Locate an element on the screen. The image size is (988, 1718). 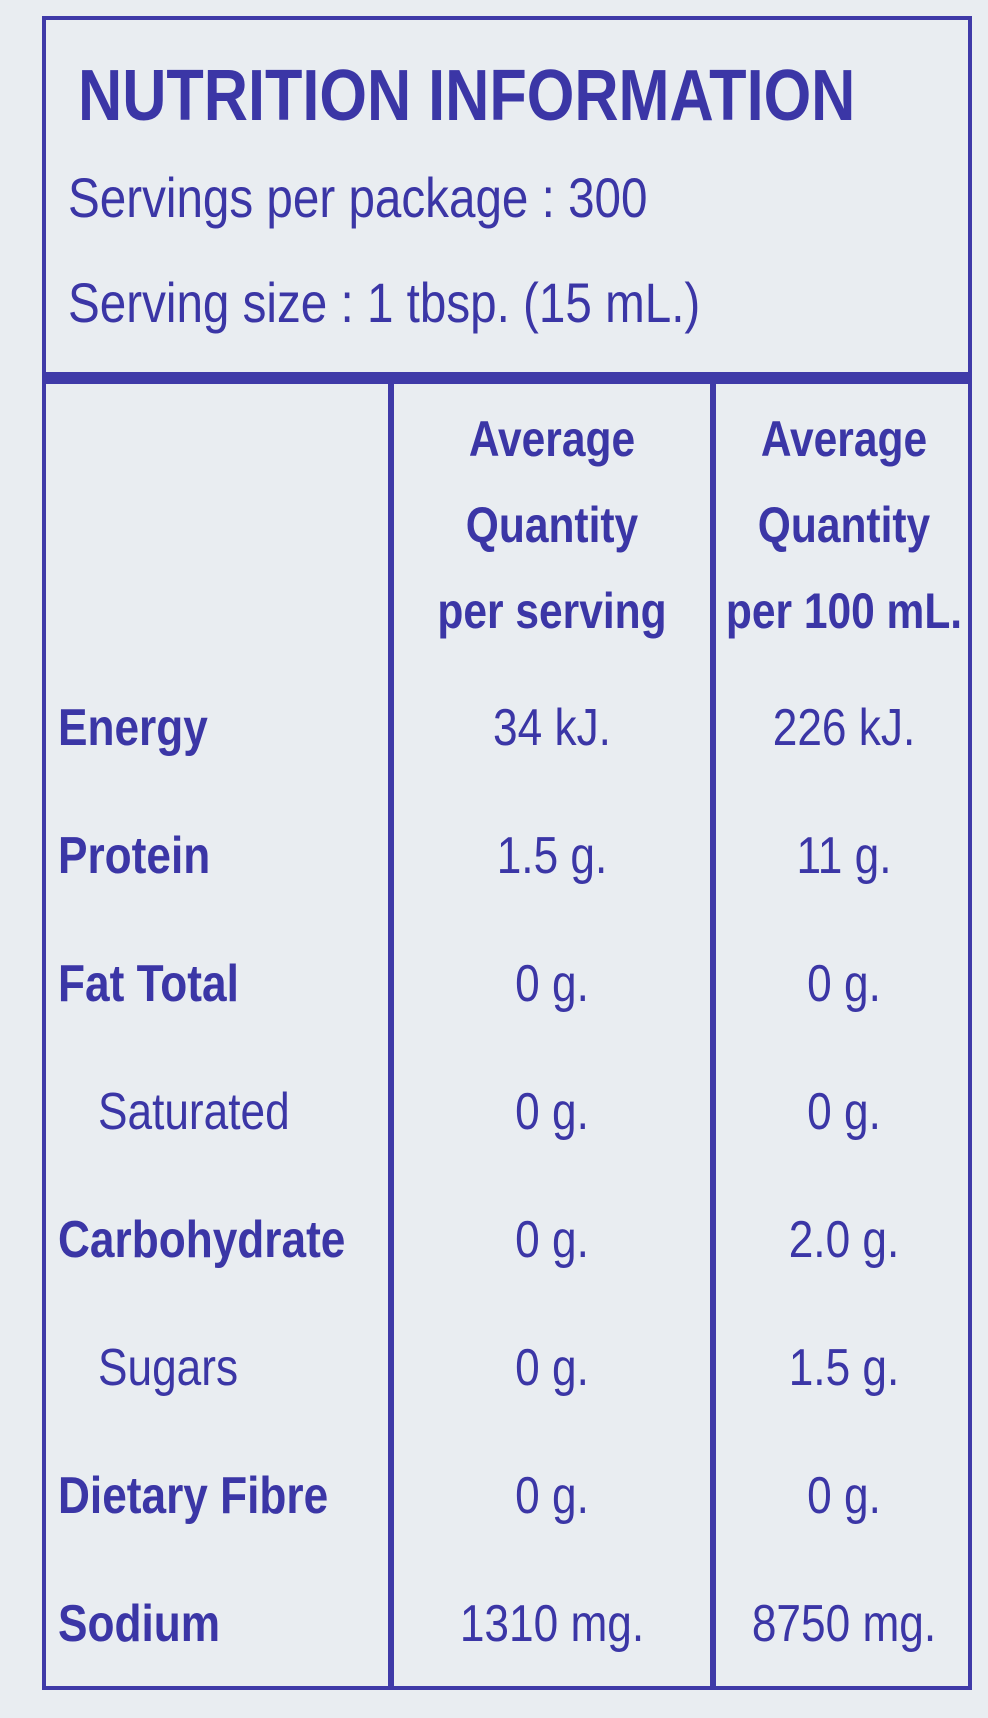
per-100ml-value: 2.0 g. is located at coordinates (844, 1240).